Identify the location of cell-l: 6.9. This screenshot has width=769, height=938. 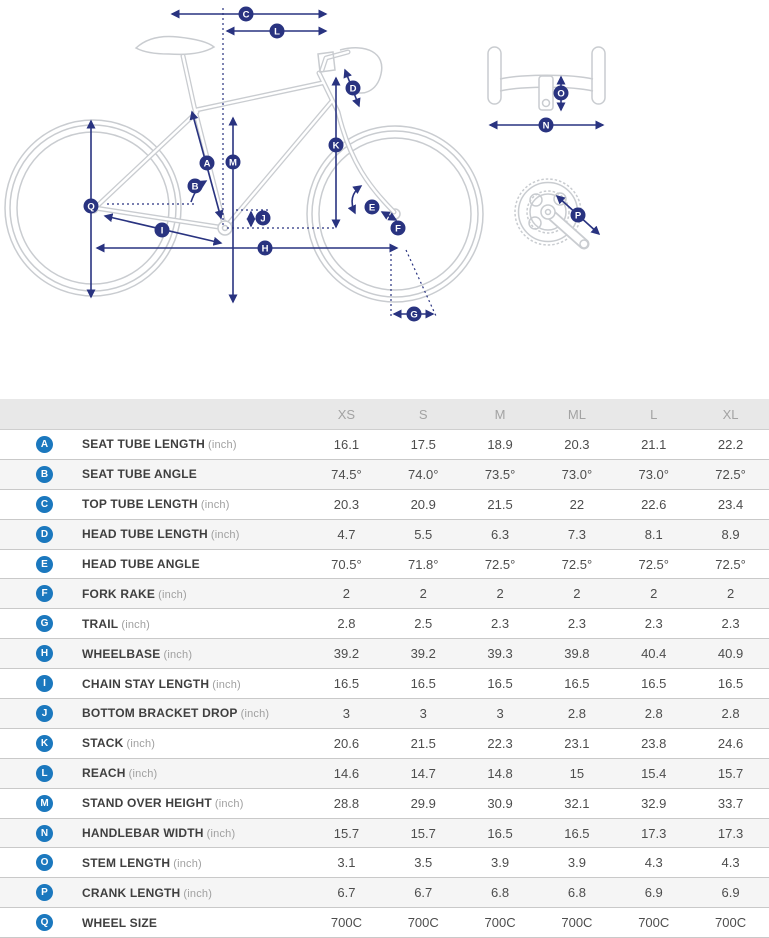
(653, 893).